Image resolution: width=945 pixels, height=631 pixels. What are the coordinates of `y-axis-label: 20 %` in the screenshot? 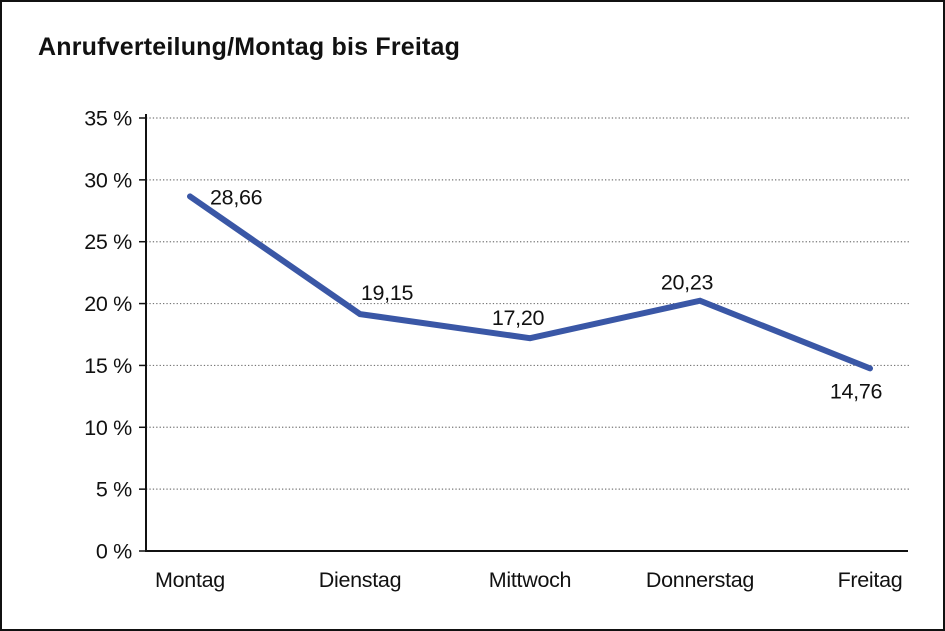 It's located at (108, 304).